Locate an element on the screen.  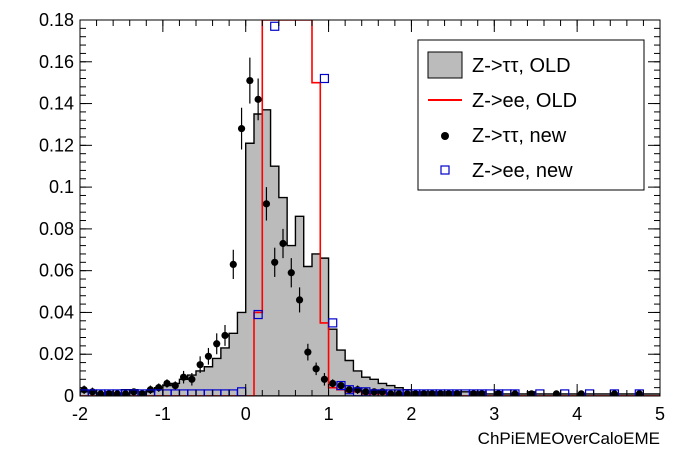
x-tick-label: -2 is located at coordinates (80, 414).